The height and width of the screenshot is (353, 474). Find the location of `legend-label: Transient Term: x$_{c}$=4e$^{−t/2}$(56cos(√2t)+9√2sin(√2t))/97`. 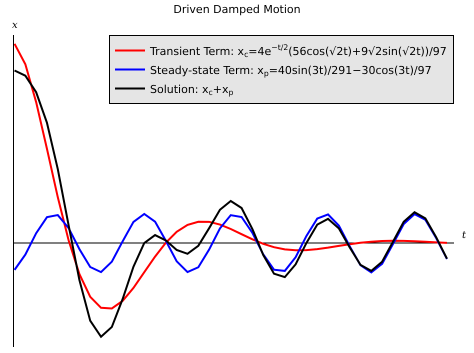

legend-label: Transient Term: x$_{c}$=4e$^{−t/2}$(56cos(√2t)+9√2sin(√2t))/97 is located at coordinates (298, 51).